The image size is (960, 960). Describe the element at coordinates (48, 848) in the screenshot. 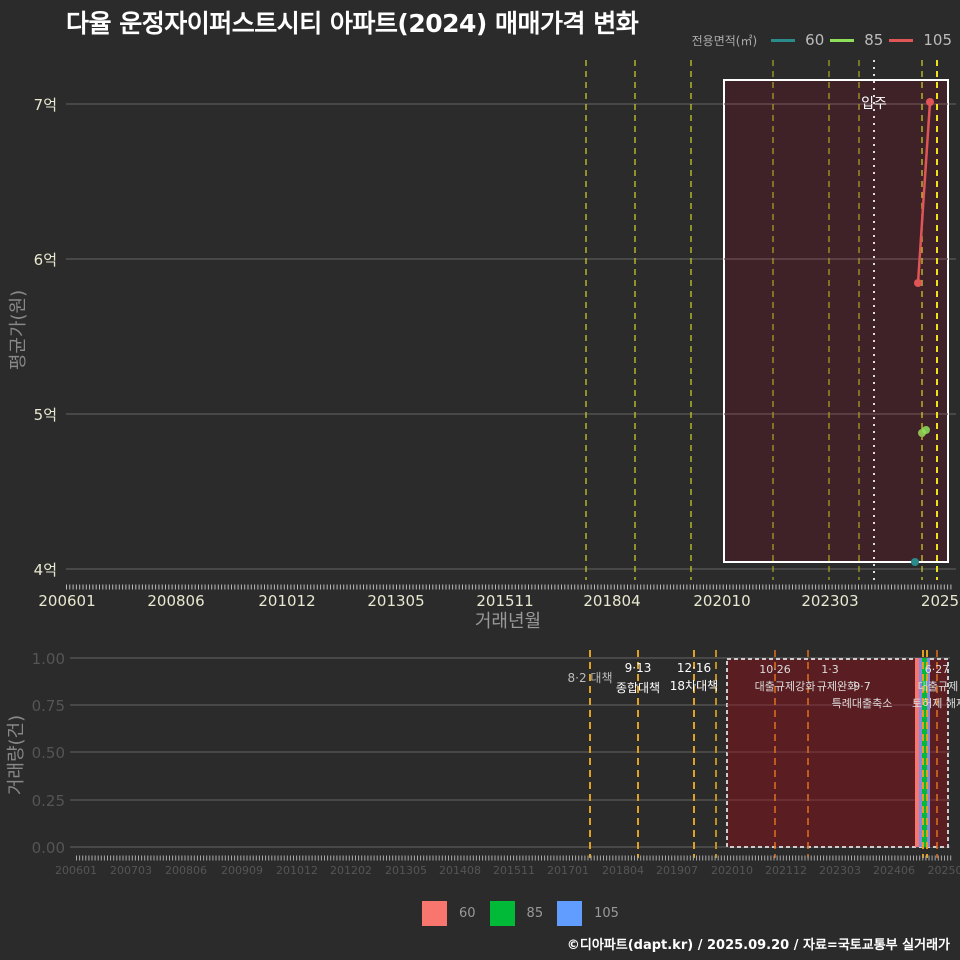

I see `y-tick: 0.00` at that location.